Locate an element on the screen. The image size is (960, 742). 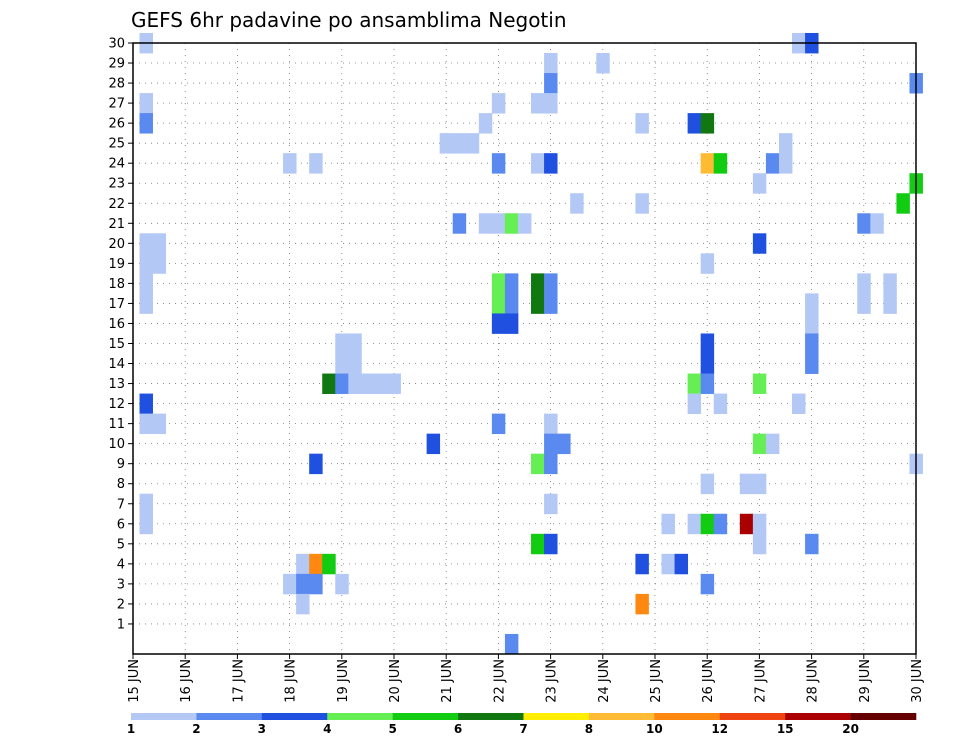
x-tick-label: 26 JUN is located at coordinates (708, 681).